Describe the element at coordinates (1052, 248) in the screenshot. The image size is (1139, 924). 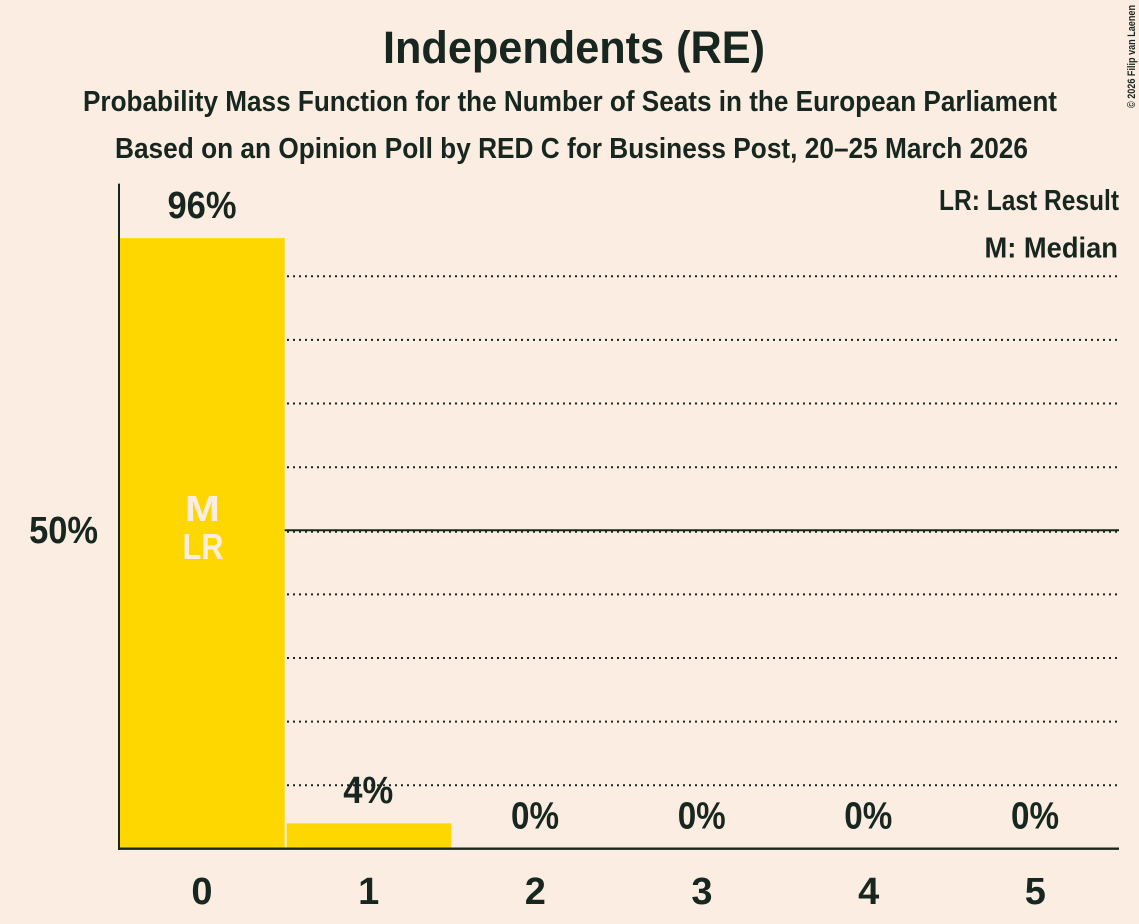
I see `svg-text: M: Median` at that location.